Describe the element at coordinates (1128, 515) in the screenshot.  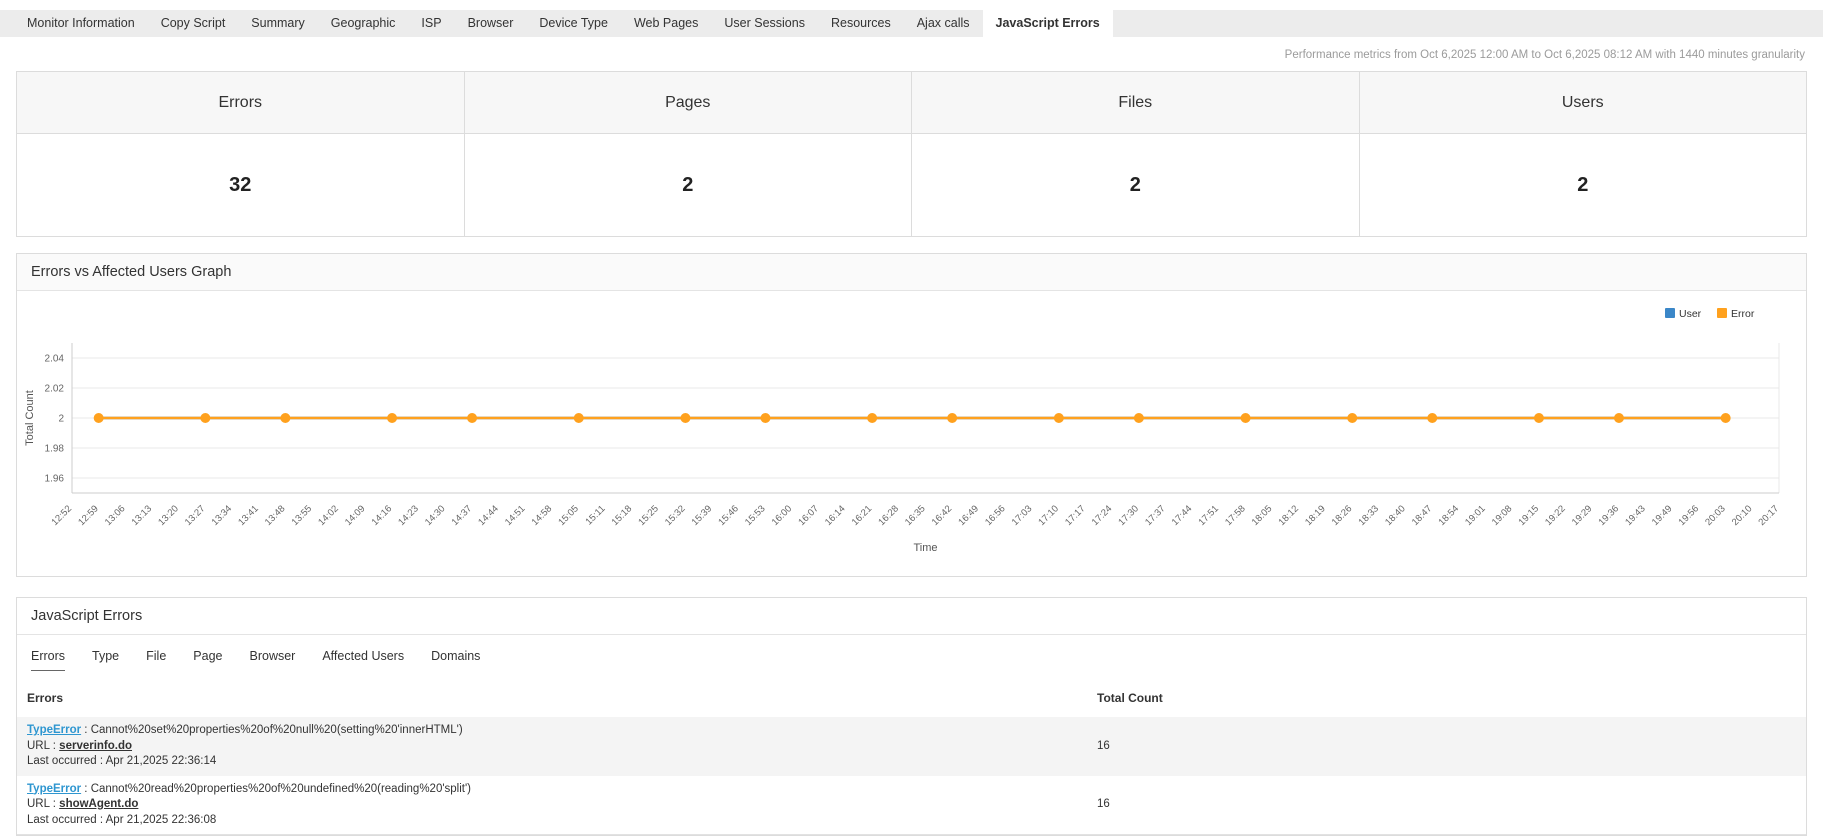
I see `x-tick-label: 17:30` at that location.